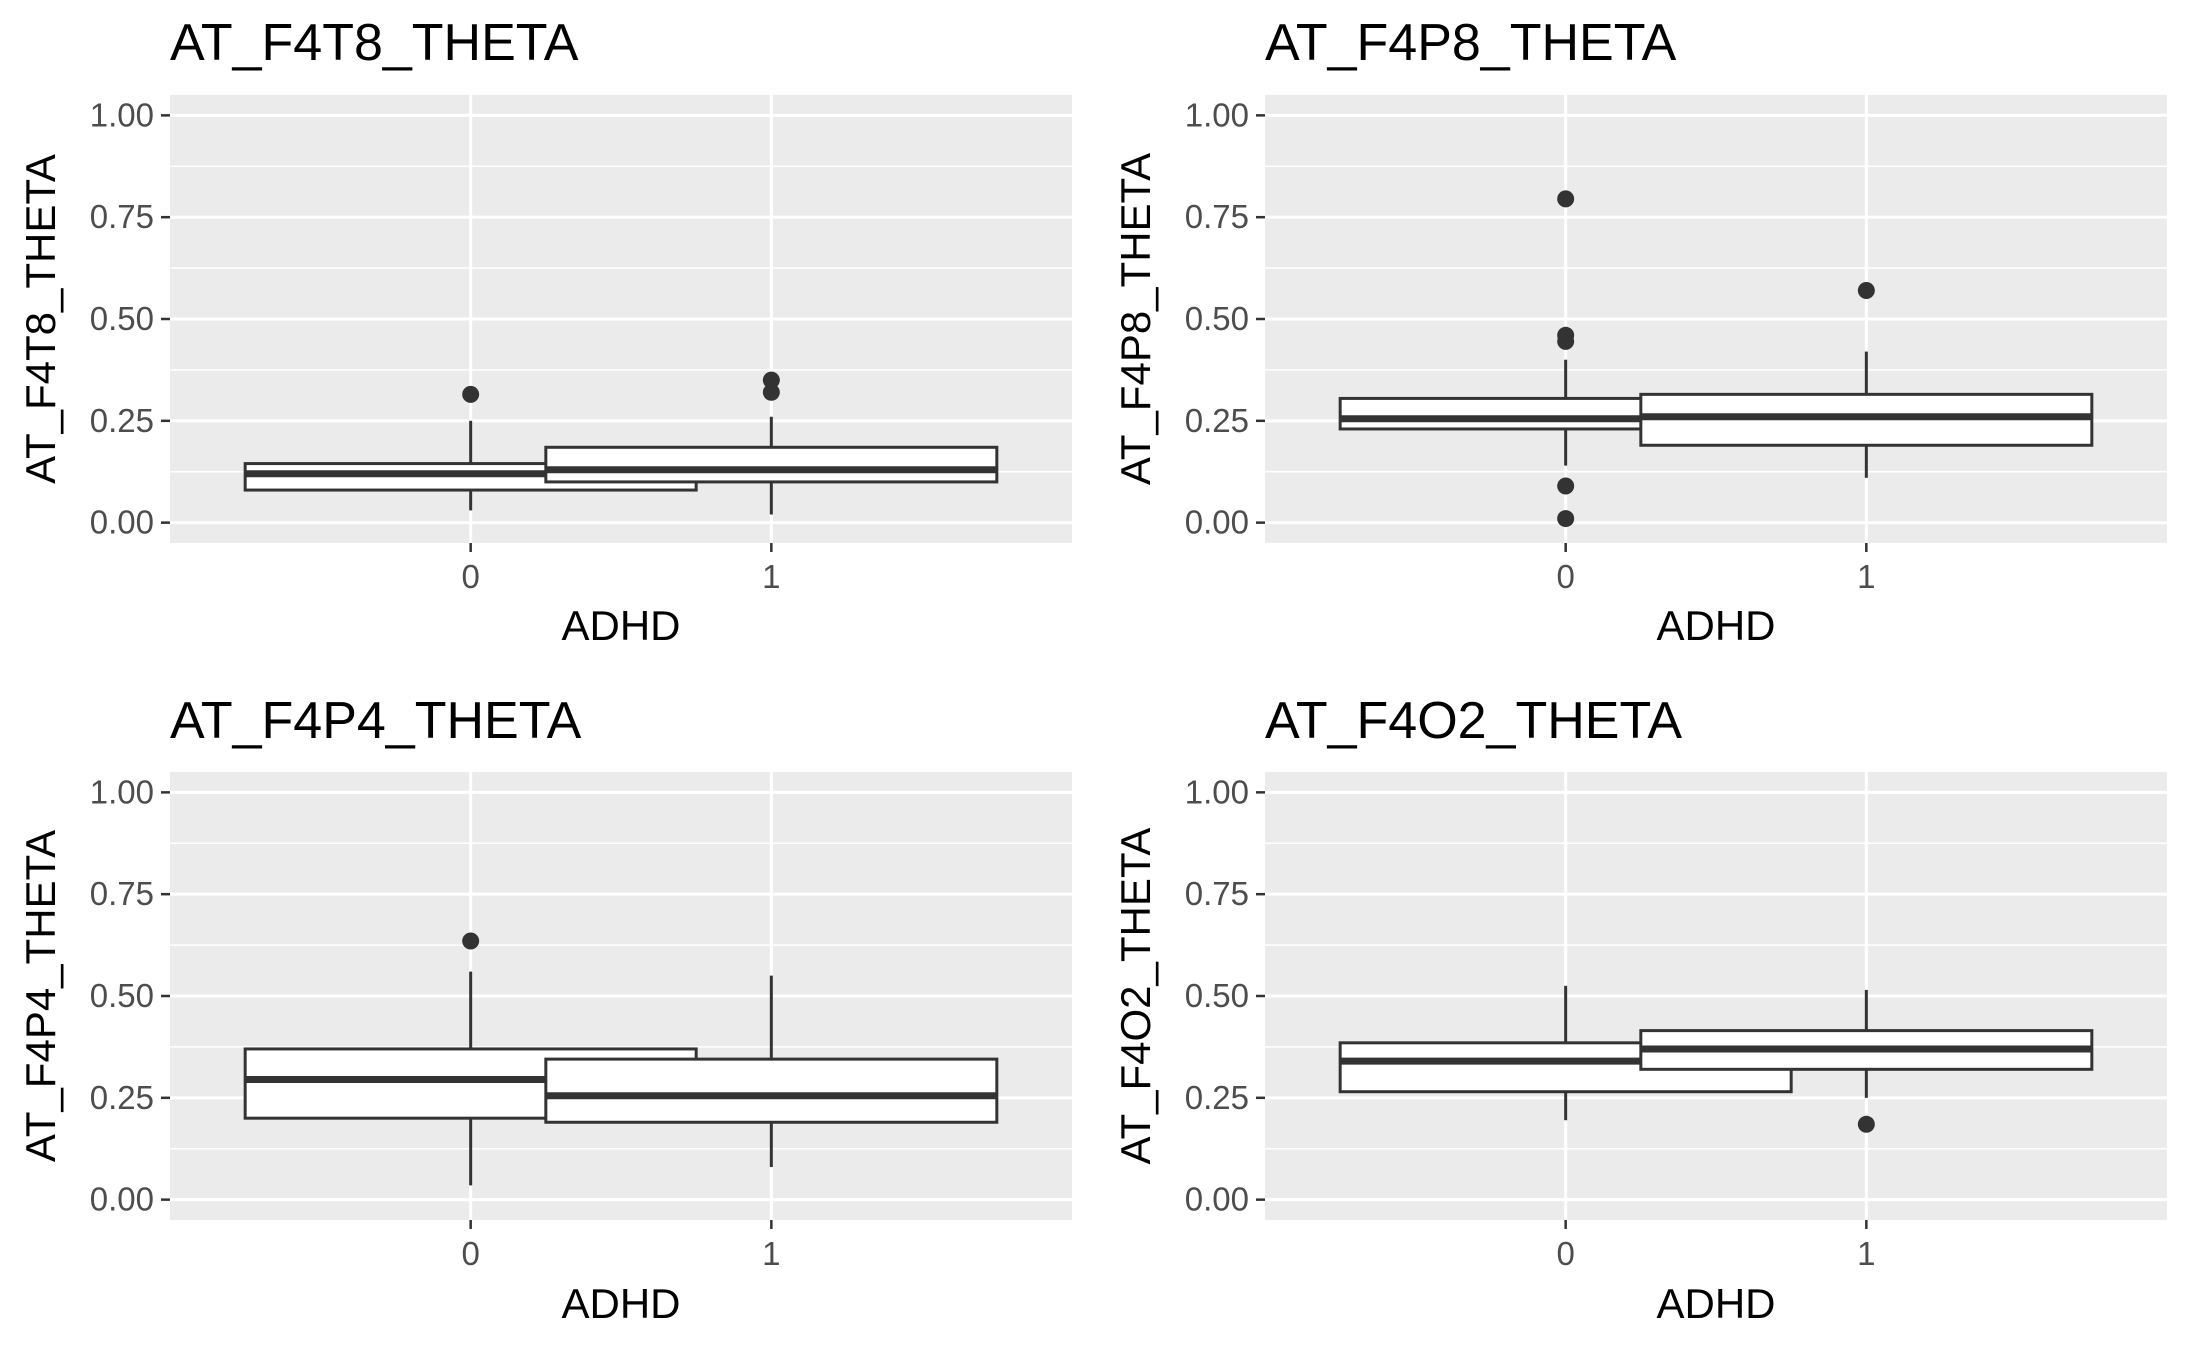 Image resolution: width=2187 pixels, height=1351 pixels. I want to click on panel-title: AT_F4P4_THETA, so click(376, 721).